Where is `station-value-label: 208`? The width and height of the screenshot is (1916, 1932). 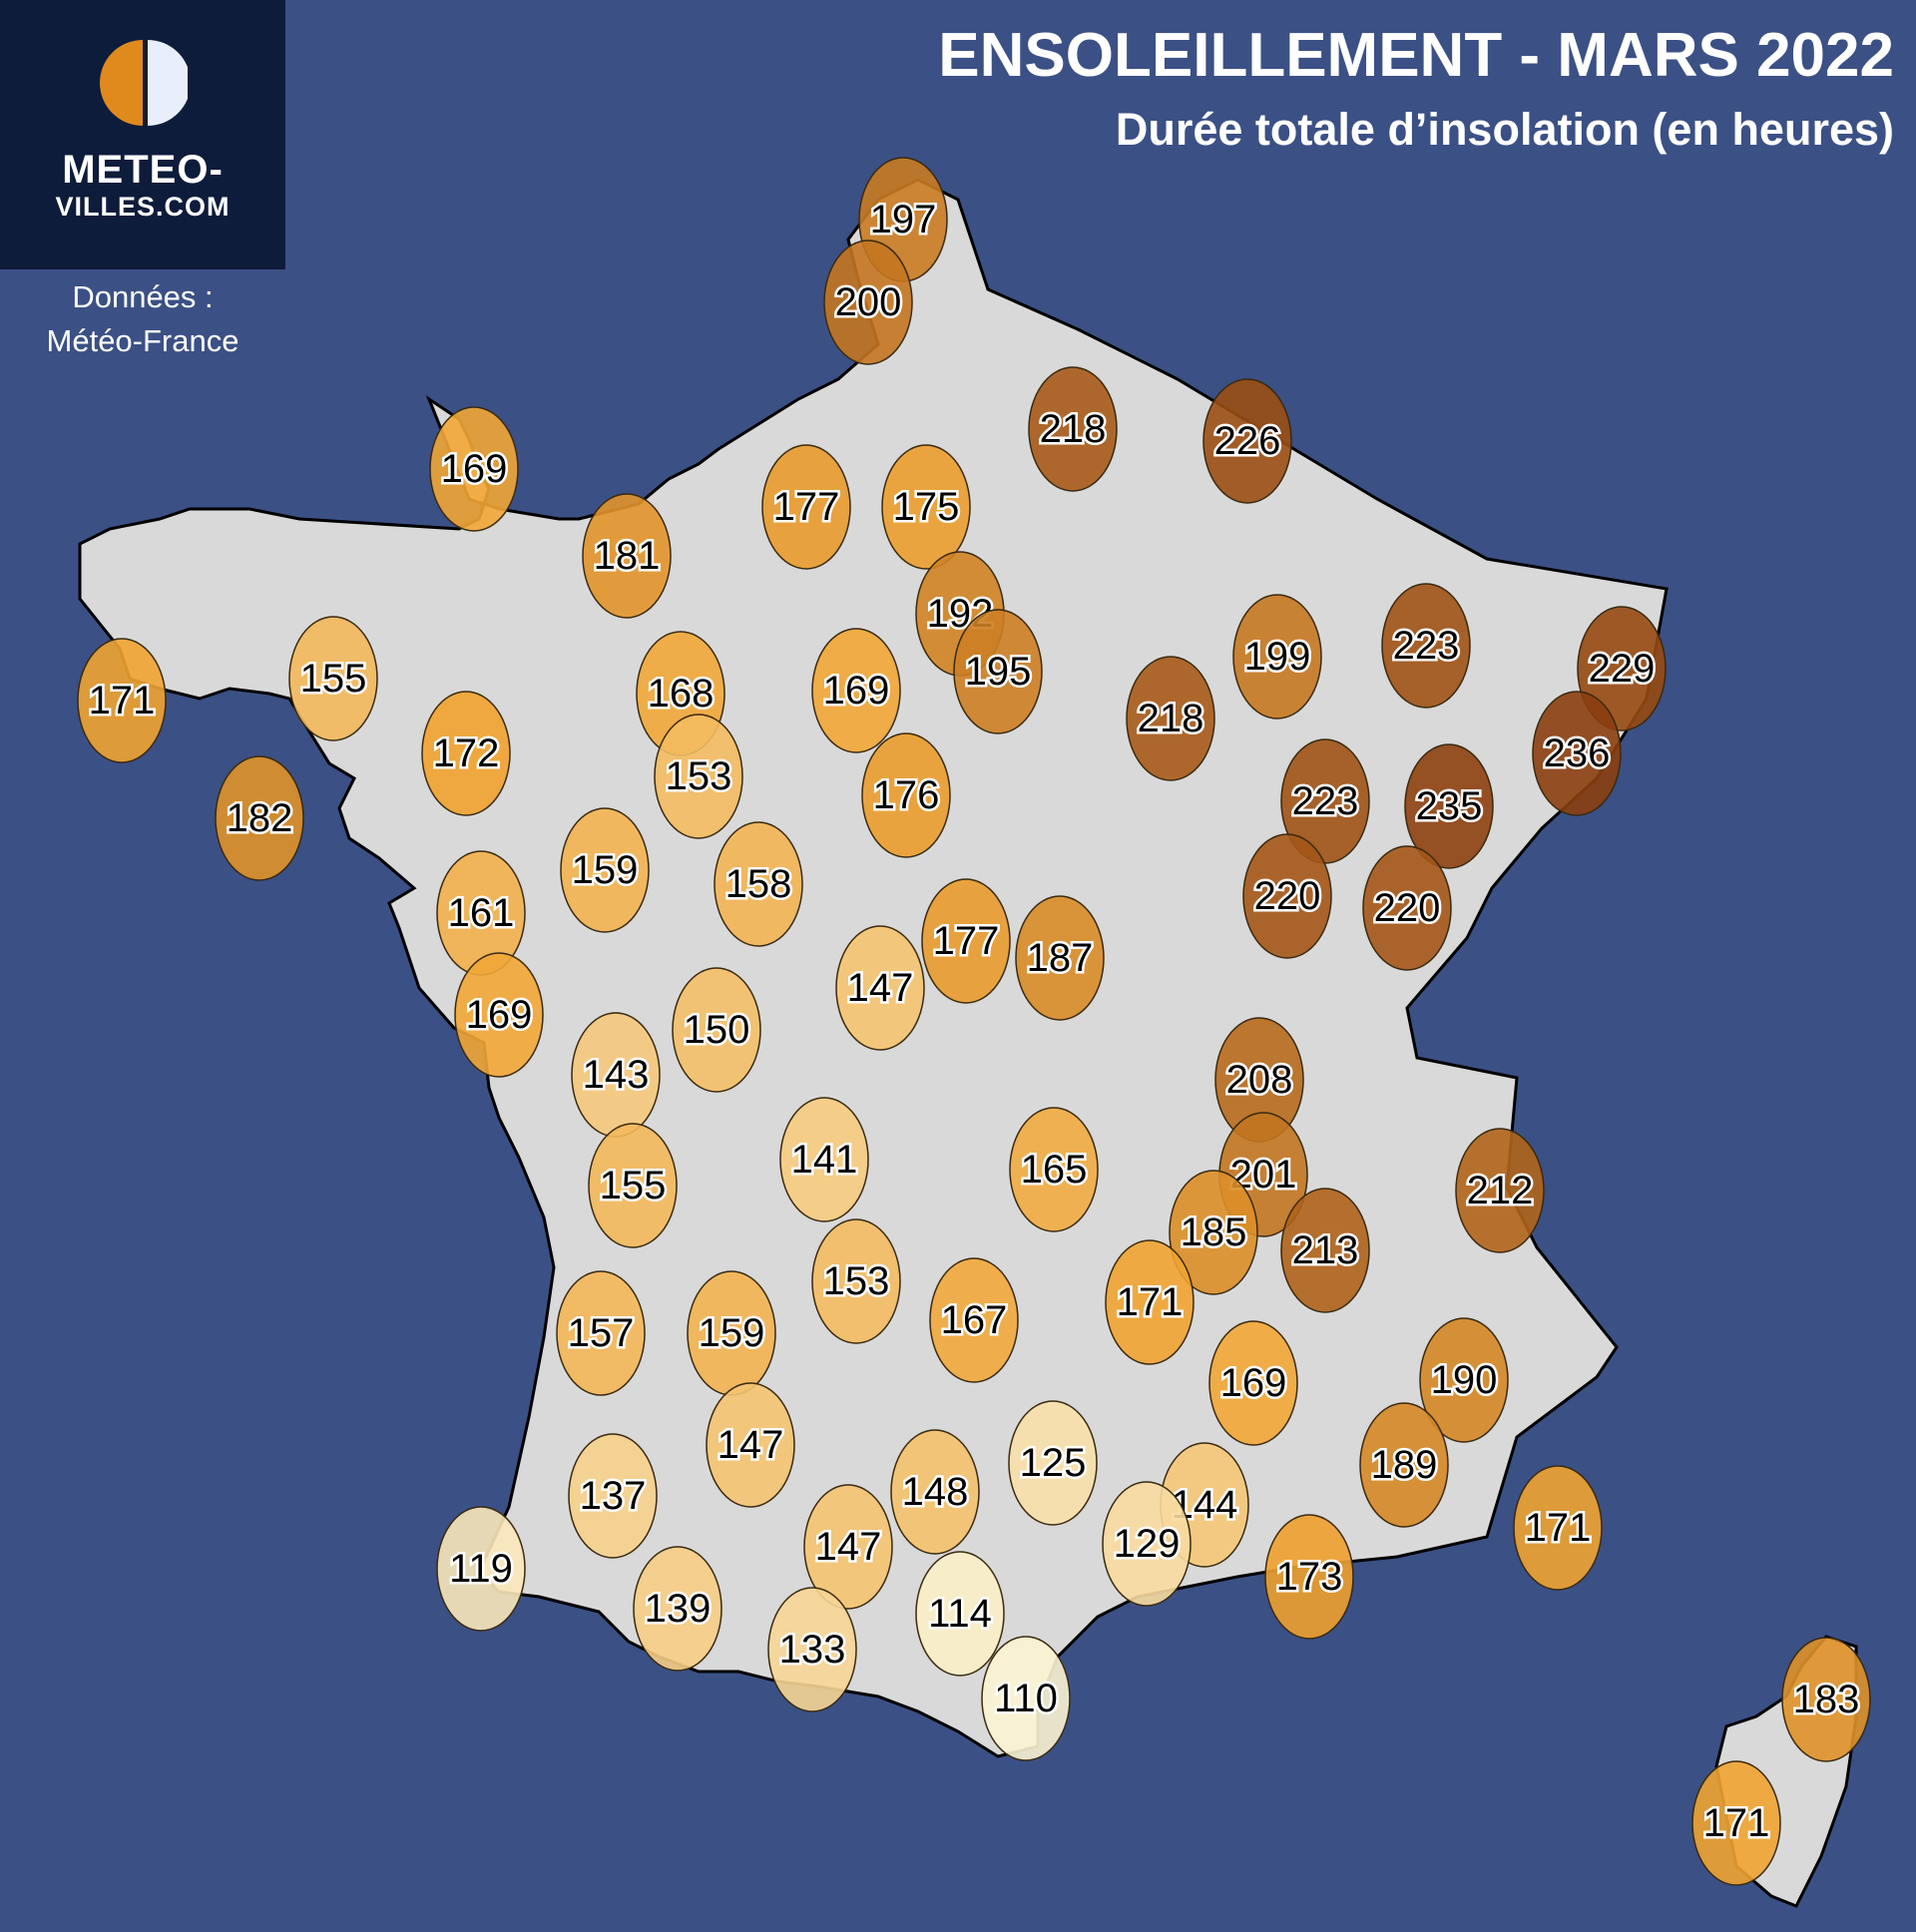 station-value-label: 208 is located at coordinates (1259, 1080).